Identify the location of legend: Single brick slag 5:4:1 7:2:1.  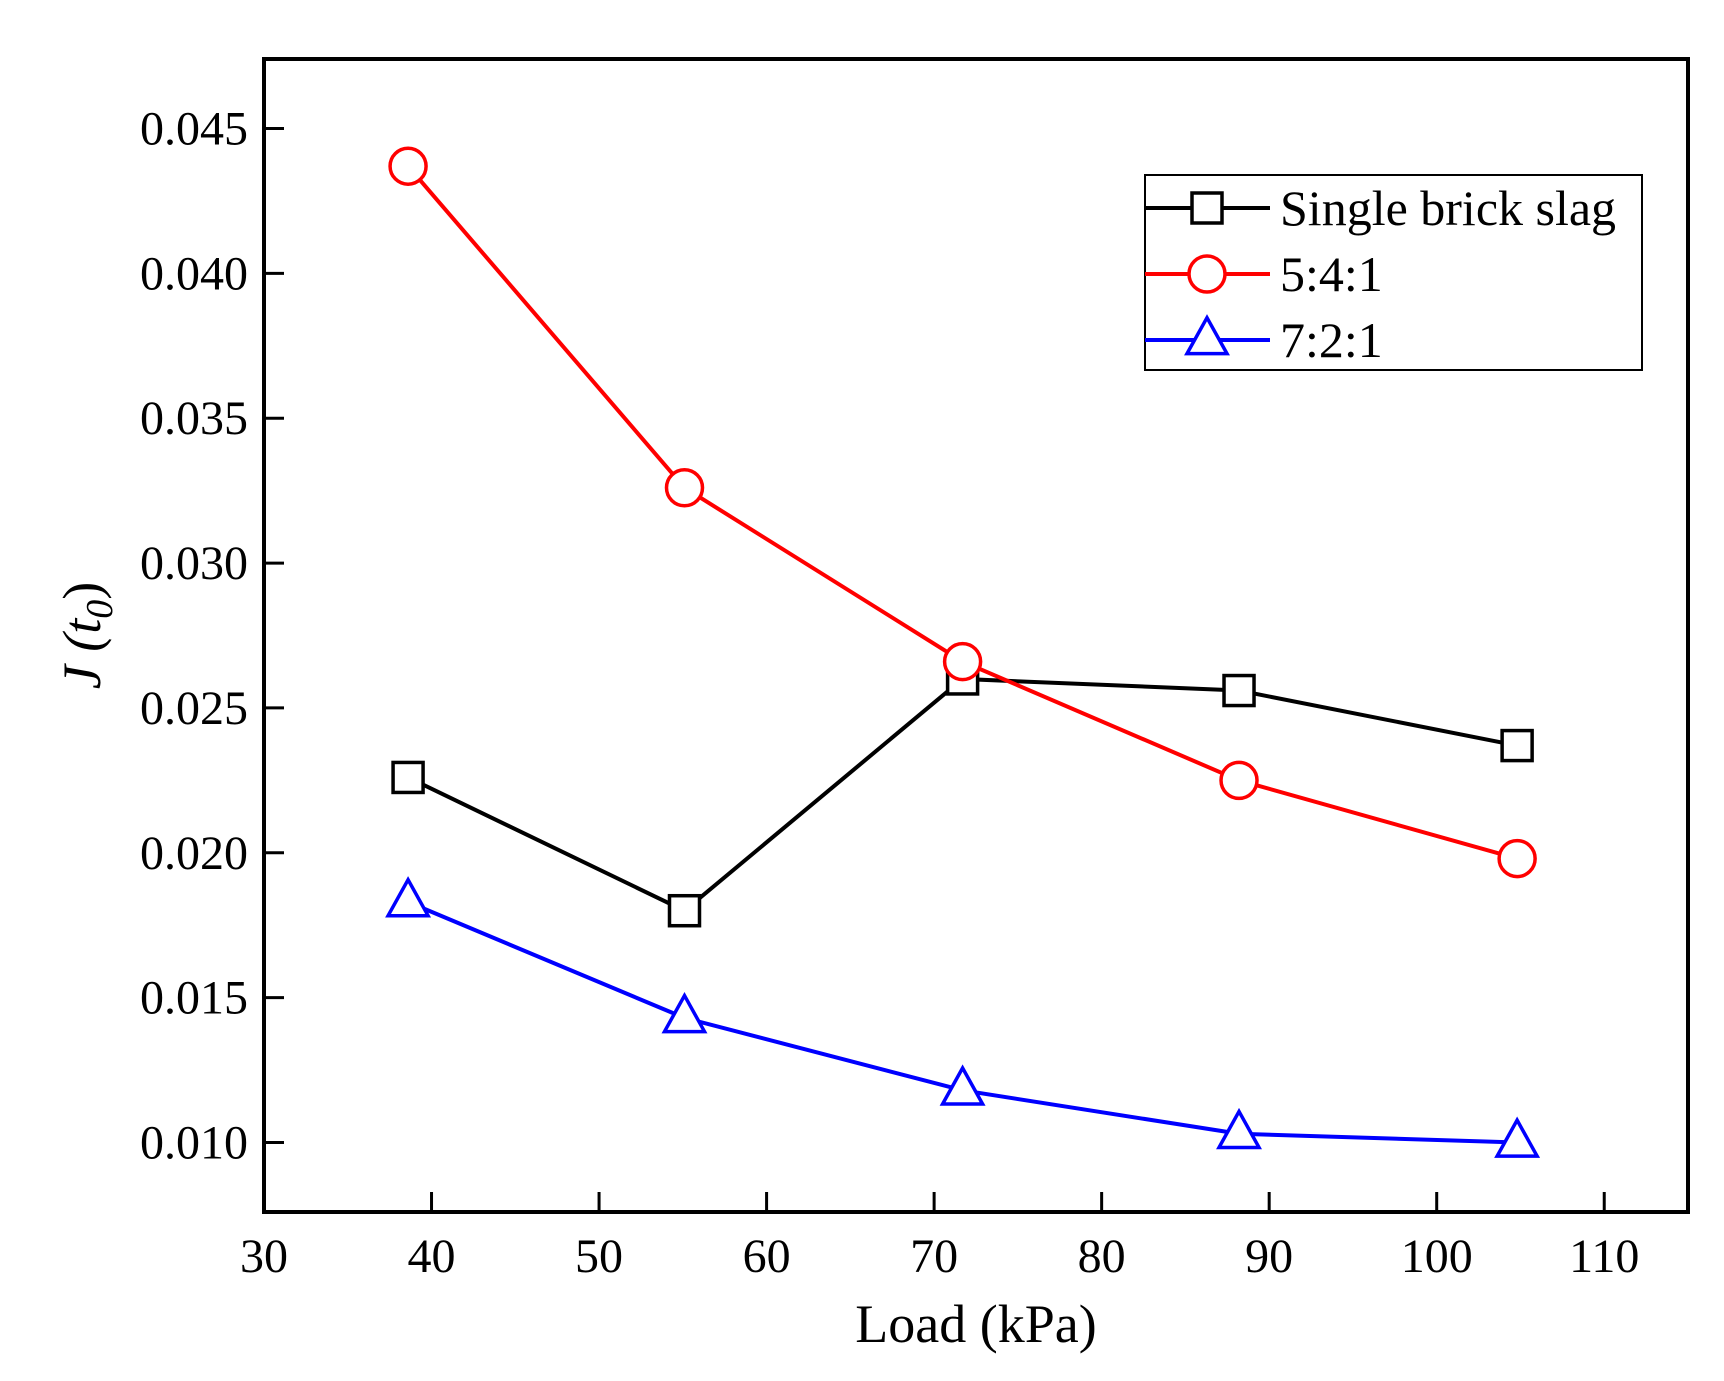
(1393, 272).